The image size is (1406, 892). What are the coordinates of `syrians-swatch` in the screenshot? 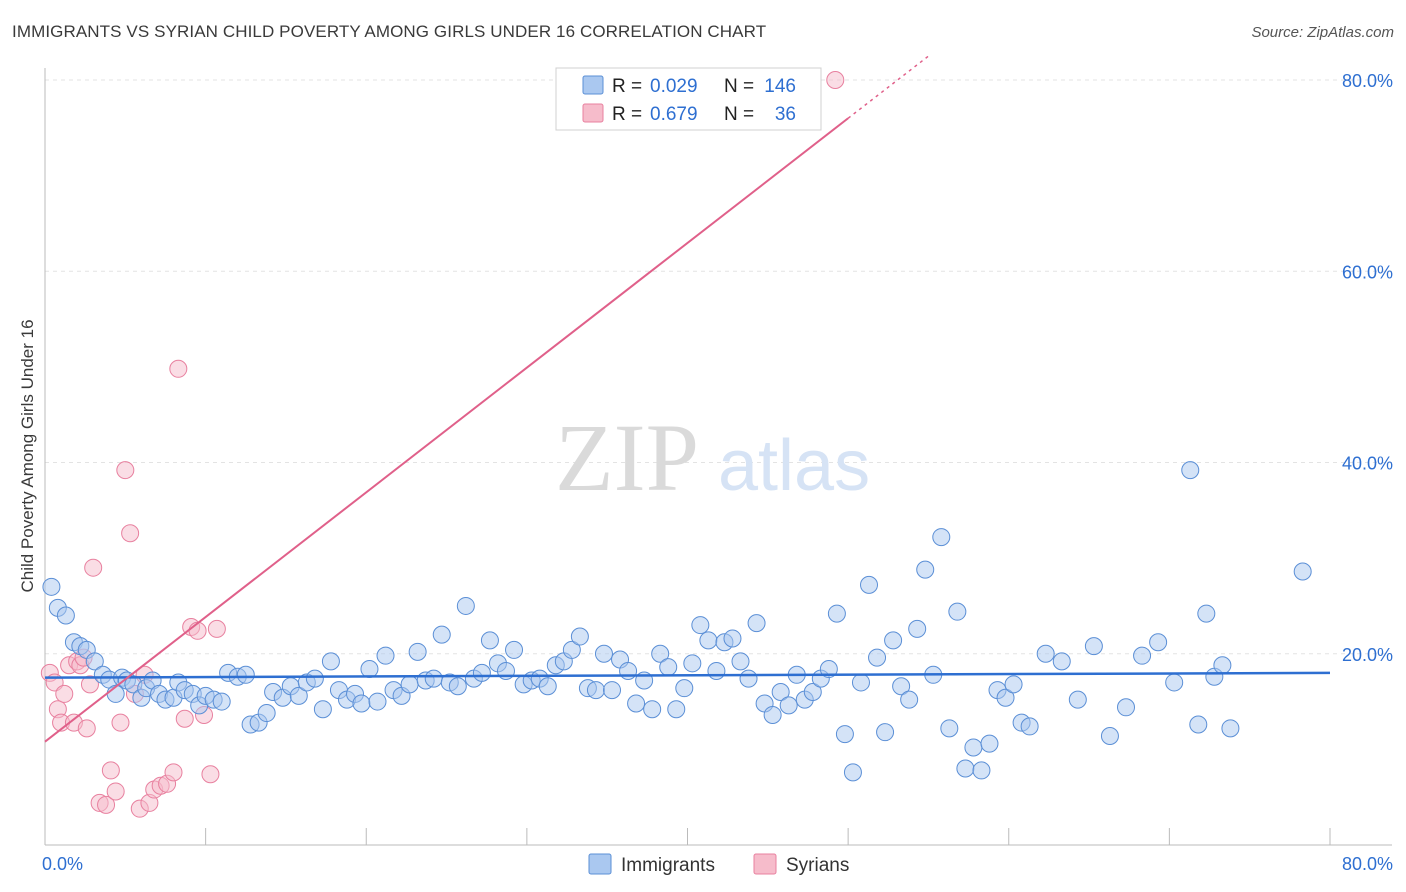 It's located at (593, 113).